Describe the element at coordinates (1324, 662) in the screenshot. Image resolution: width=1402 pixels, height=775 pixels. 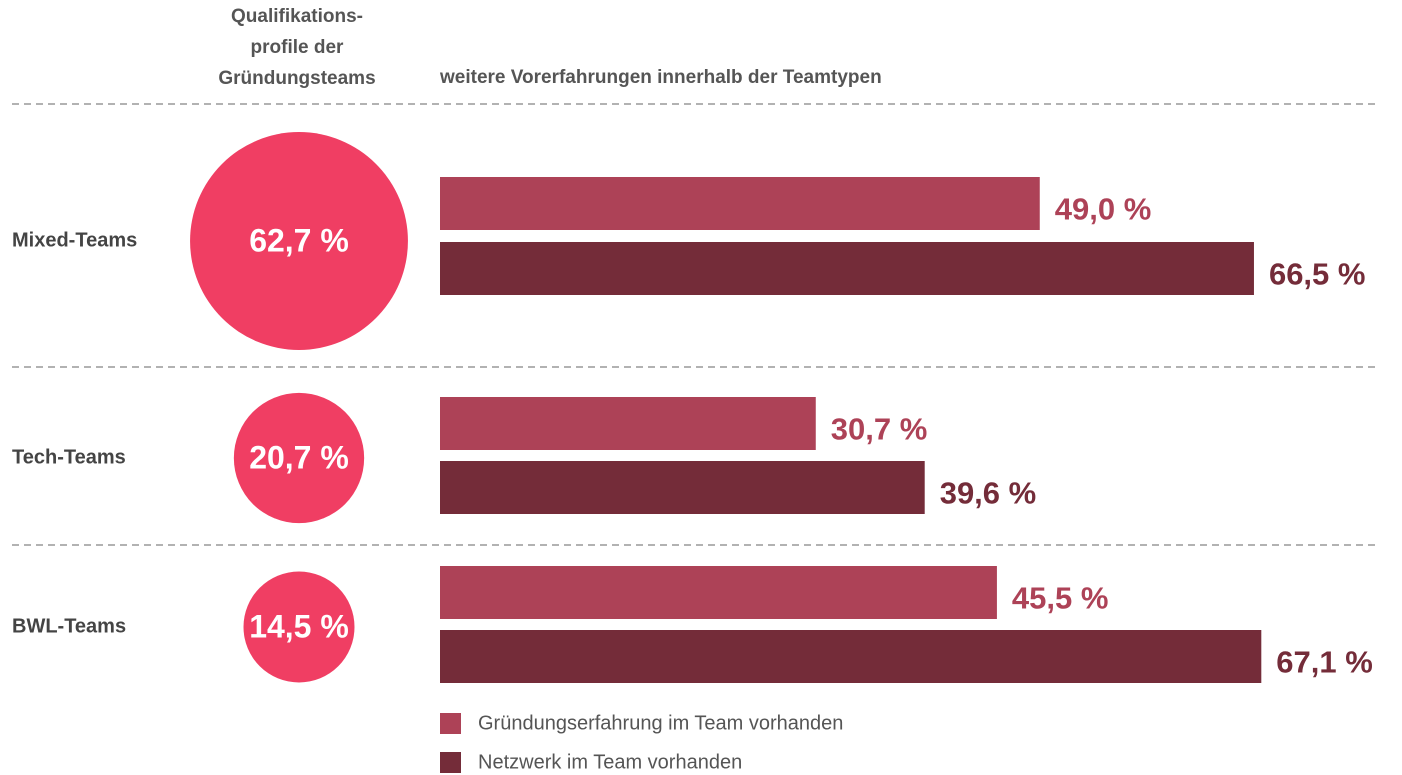
I see `value-label: 67,1 %` at that location.